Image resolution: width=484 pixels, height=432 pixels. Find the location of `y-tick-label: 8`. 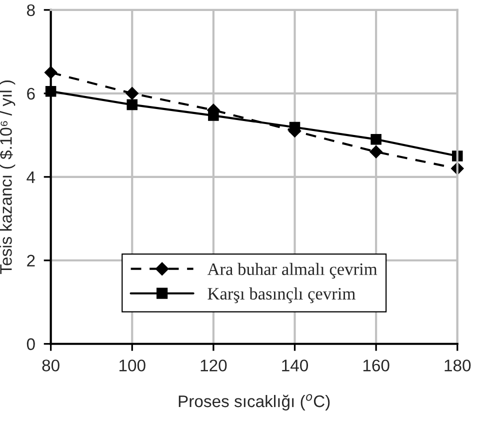

y-tick-label: 8 is located at coordinates (31, 10).